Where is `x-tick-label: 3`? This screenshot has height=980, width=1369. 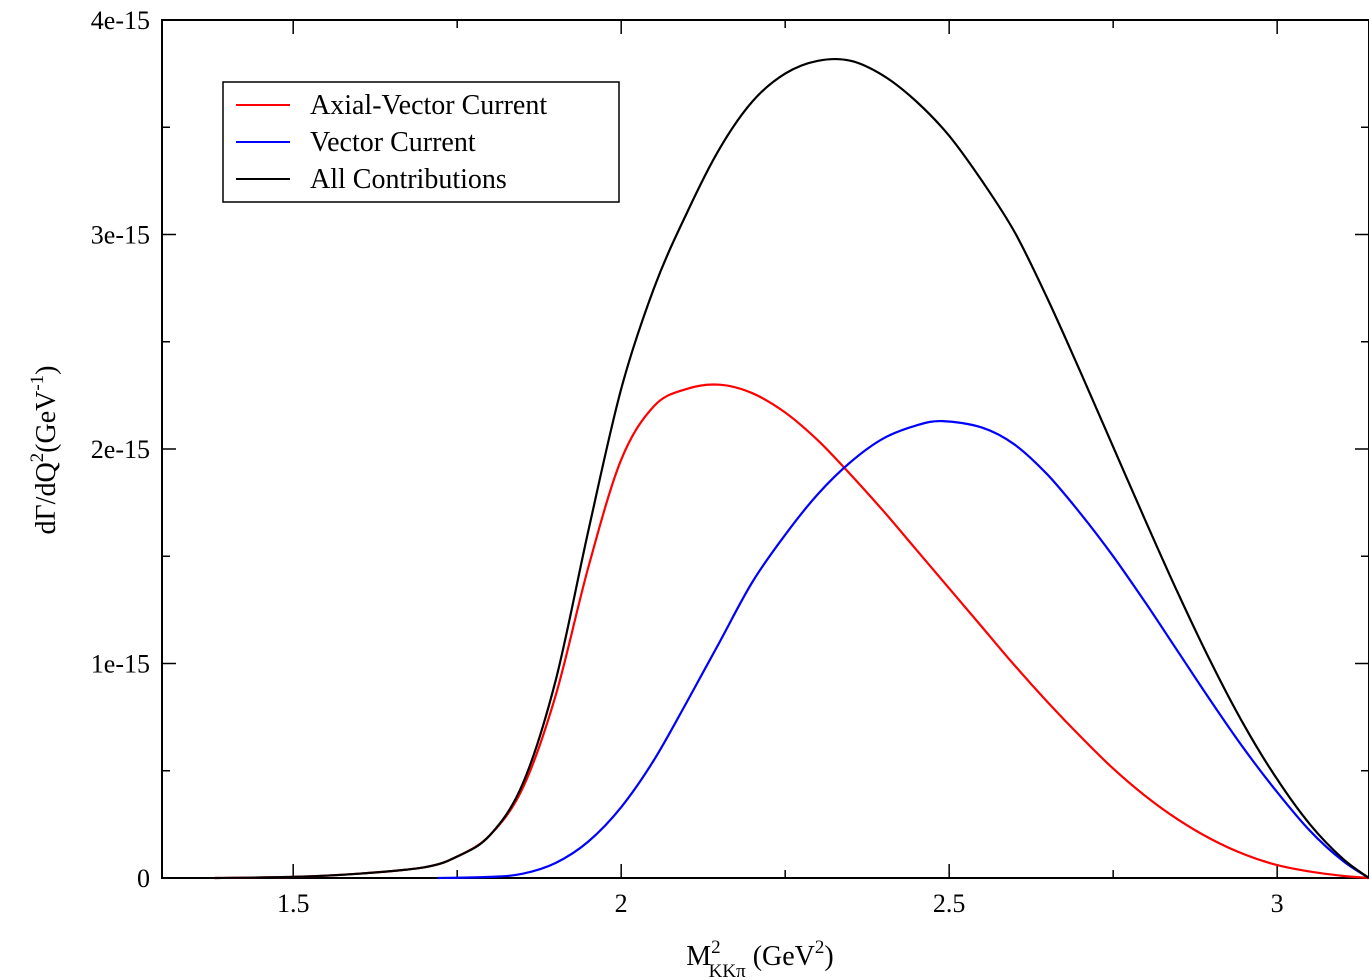 x-tick-label: 3 is located at coordinates (1277, 903).